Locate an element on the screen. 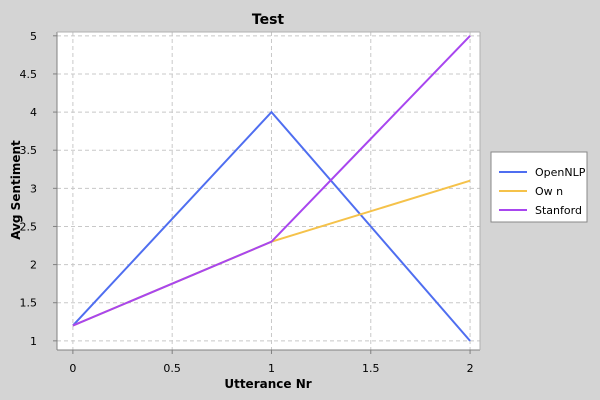 Image resolution: width=600 pixels, height=400 pixels. x-axis-label: Utterance Nr is located at coordinates (267, 384).